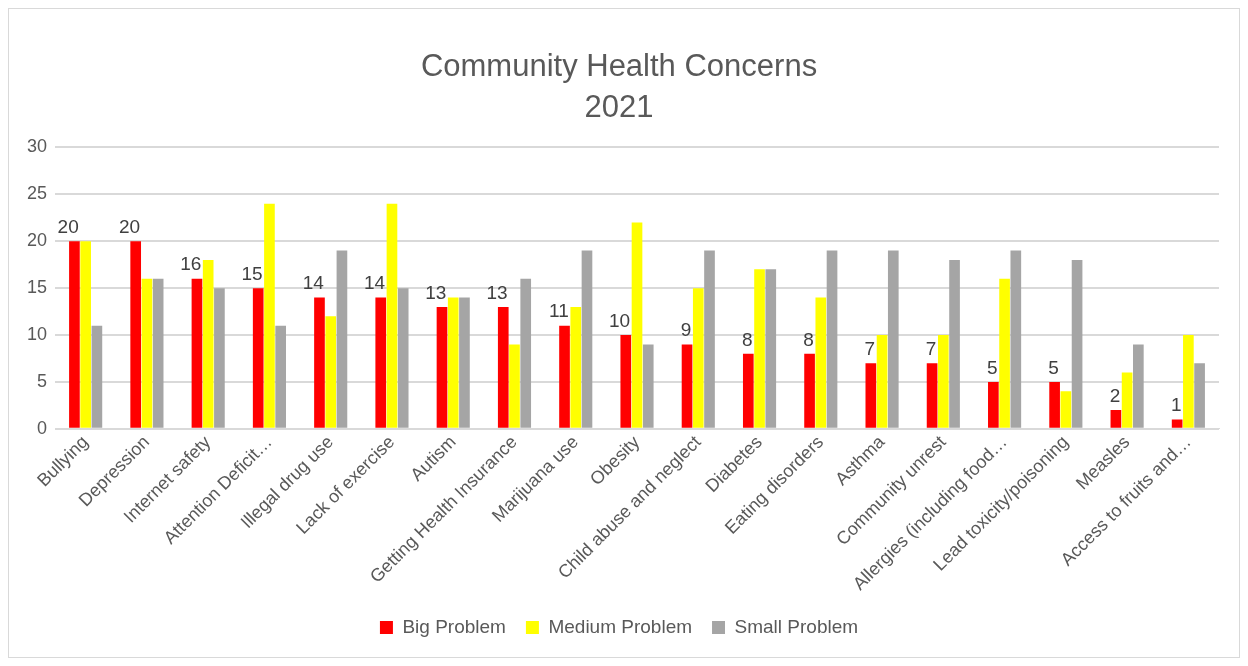 This screenshot has width=1248, height=666. Describe the element at coordinates (37, 146) in the screenshot. I see `y-tick-label: 30` at that location.